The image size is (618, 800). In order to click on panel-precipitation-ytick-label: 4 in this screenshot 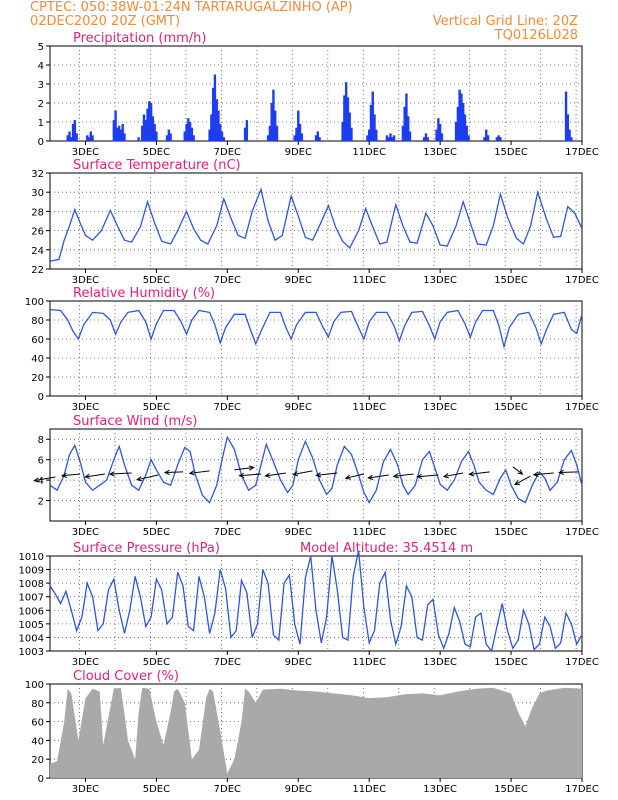, I will do `click(41, 66)`.